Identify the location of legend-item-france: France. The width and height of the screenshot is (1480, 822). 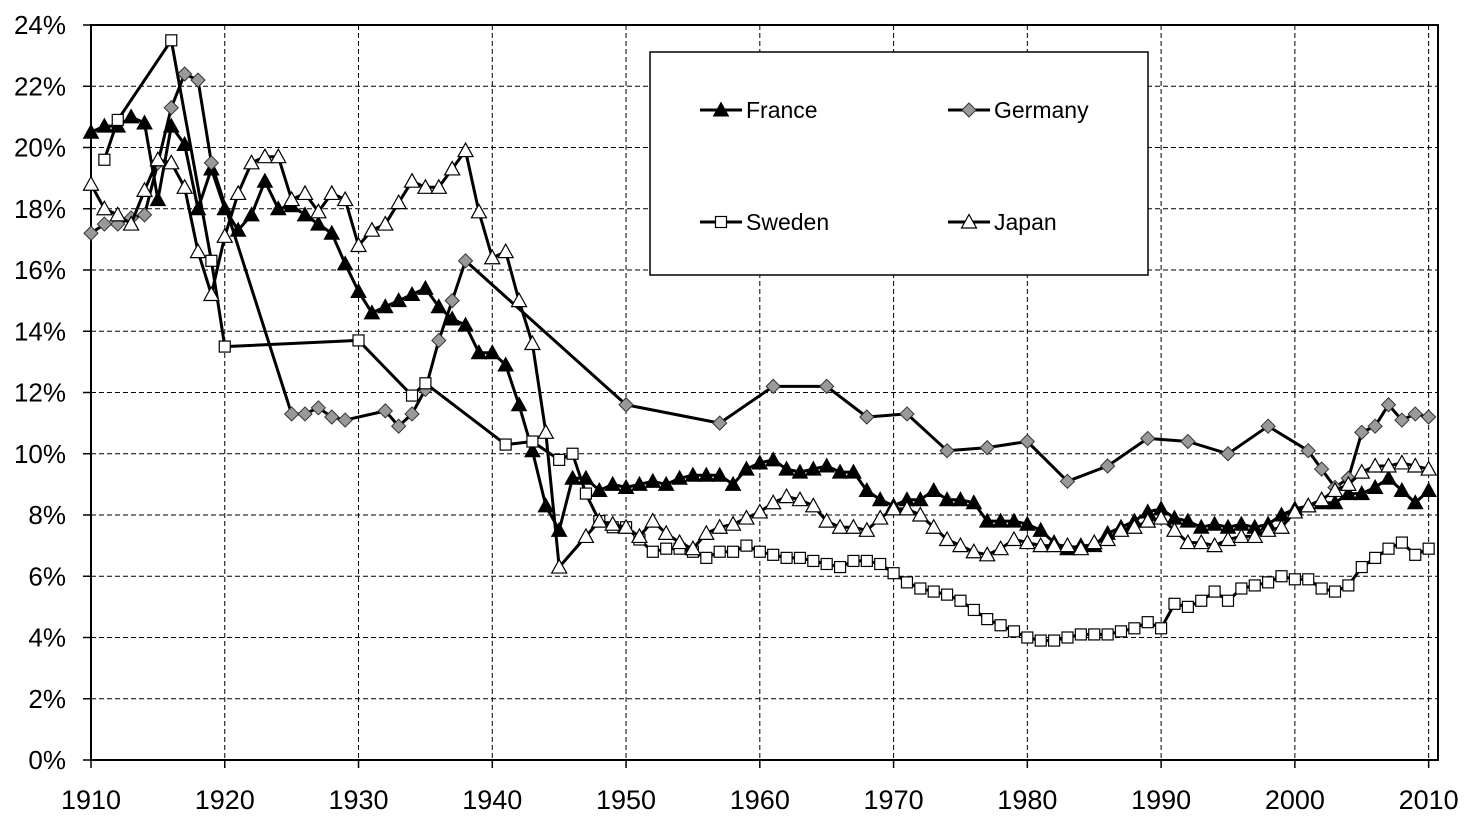
(759, 110).